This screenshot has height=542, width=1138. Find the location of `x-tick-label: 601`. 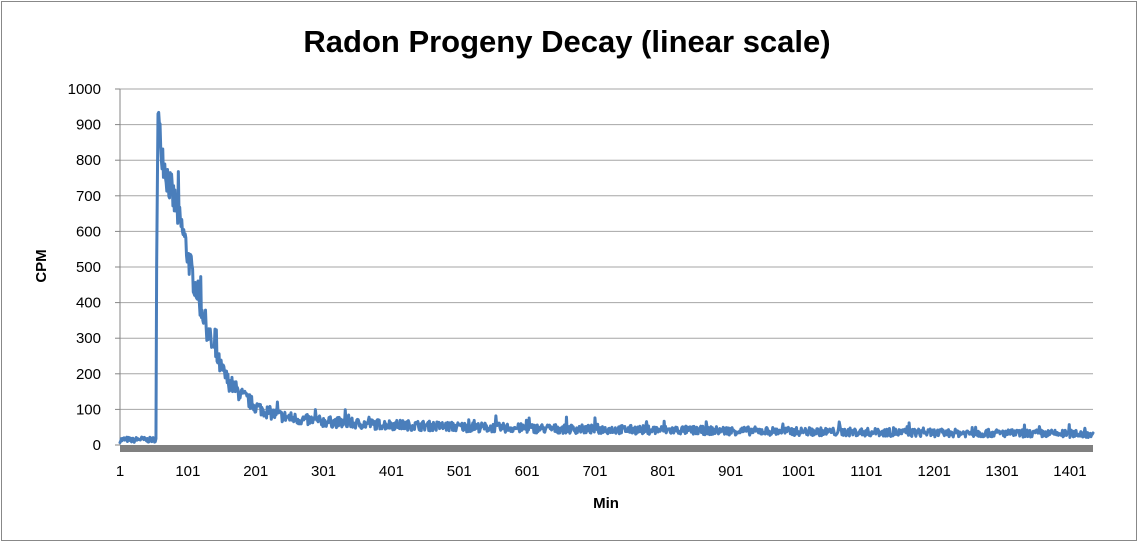

x-tick-label: 601 is located at coordinates (527, 471).